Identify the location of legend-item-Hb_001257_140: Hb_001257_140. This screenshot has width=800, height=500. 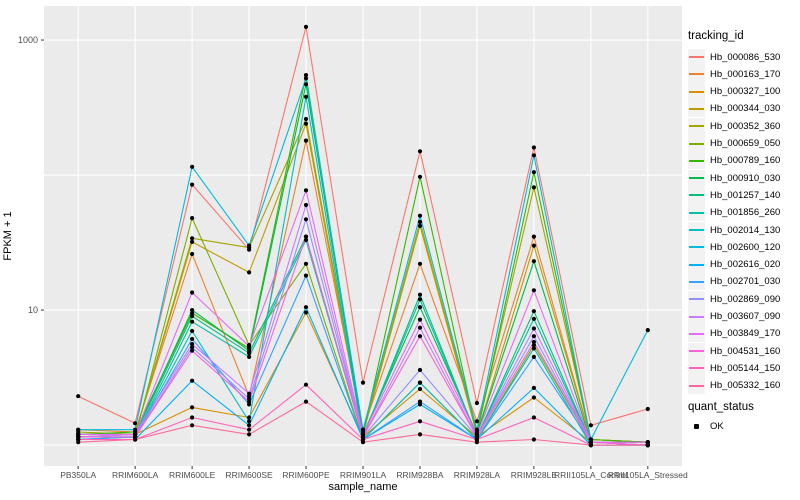
(734, 195).